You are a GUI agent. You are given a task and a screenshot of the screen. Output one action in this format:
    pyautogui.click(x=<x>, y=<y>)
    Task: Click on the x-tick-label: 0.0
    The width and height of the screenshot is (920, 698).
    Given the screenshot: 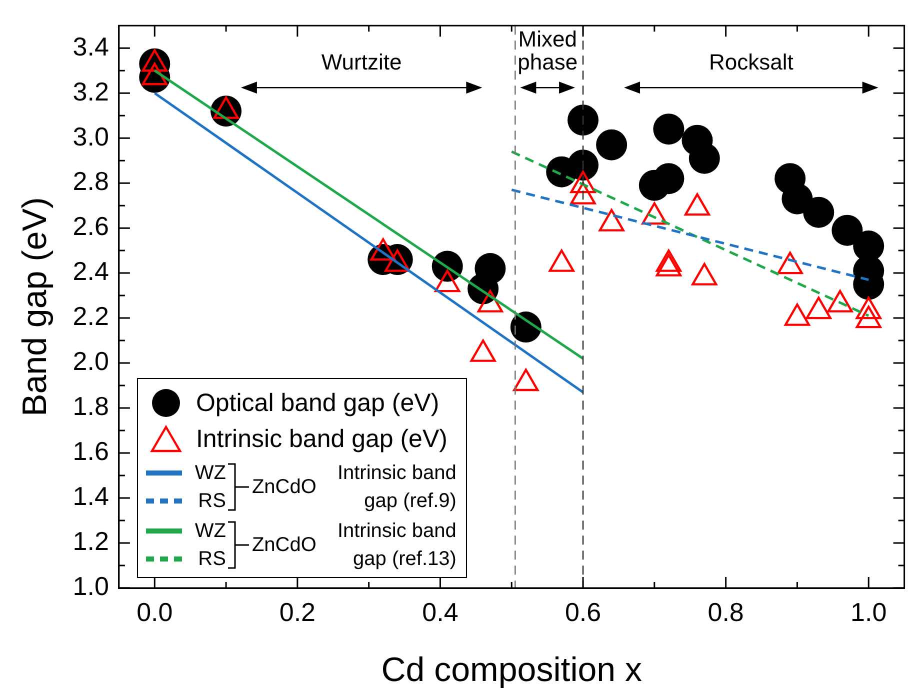 What is the action you would take?
    pyautogui.click(x=154, y=611)
    